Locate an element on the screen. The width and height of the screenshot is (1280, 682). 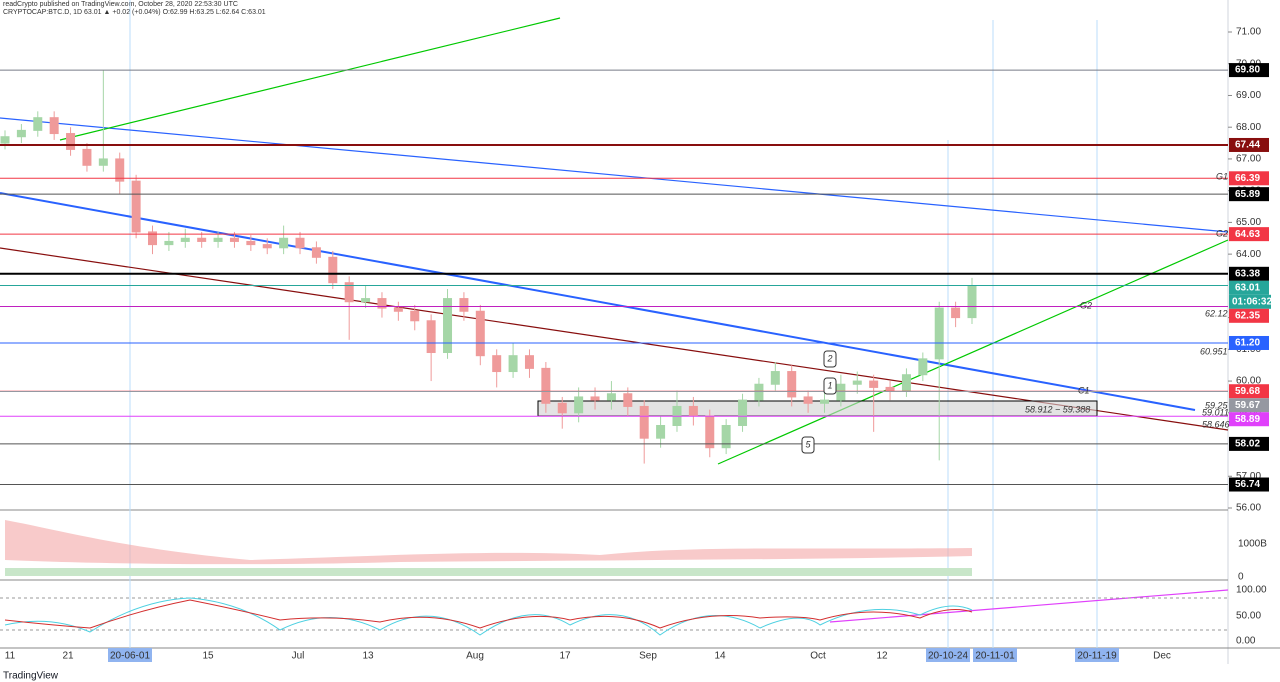
y-tick-label: 60.00 is located at coordinates (1248, 381).